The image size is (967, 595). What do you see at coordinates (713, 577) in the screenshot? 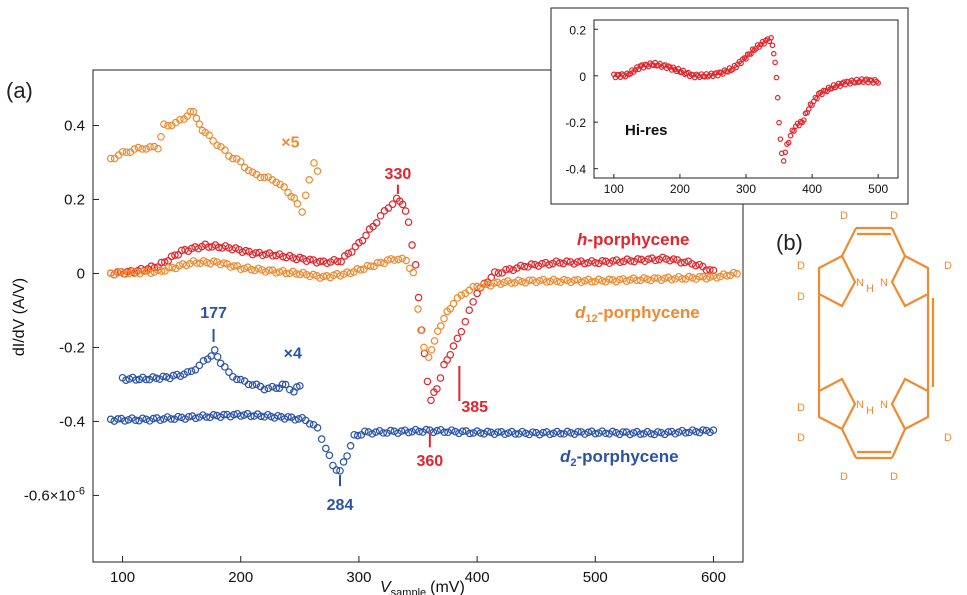
I see `x-tick-label: 600` at bounding box center [713, 577].